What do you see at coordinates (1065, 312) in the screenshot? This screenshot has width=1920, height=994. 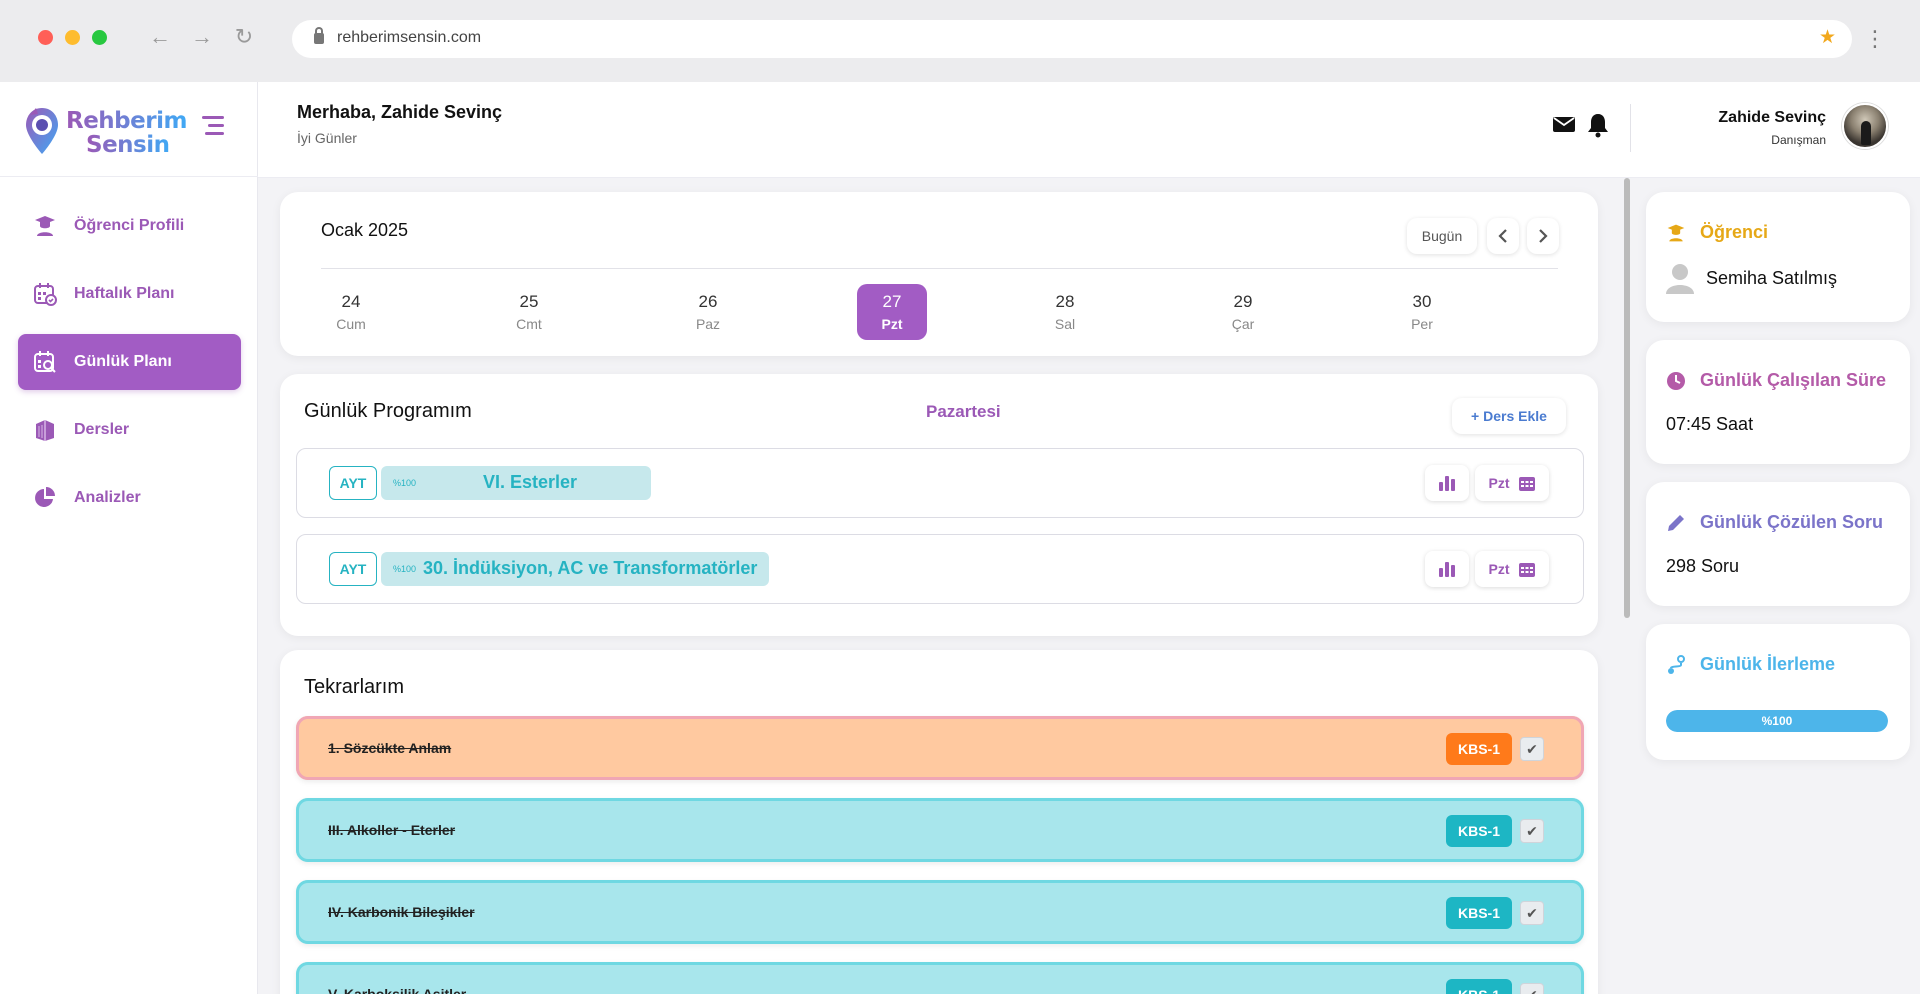 I see `calendar-day: 28 Sal` at bounding box center [1065, 312].